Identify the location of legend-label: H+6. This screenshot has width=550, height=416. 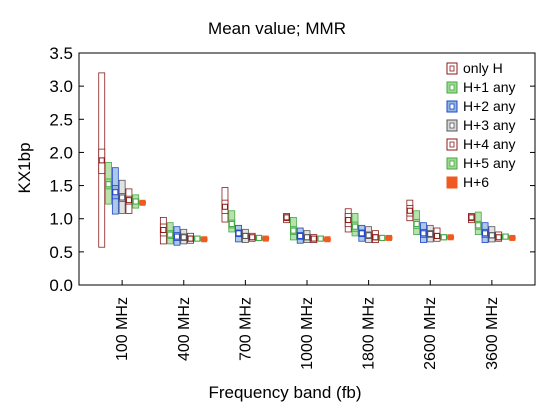
(476, 182).